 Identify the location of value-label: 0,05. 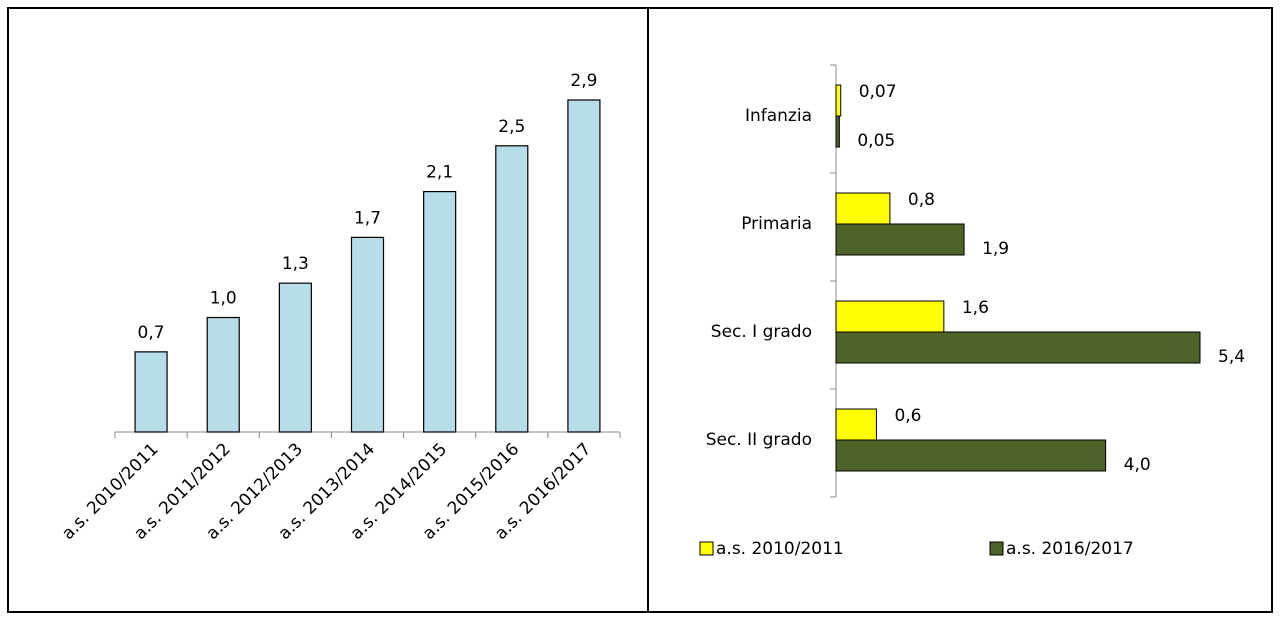
(876, 141).